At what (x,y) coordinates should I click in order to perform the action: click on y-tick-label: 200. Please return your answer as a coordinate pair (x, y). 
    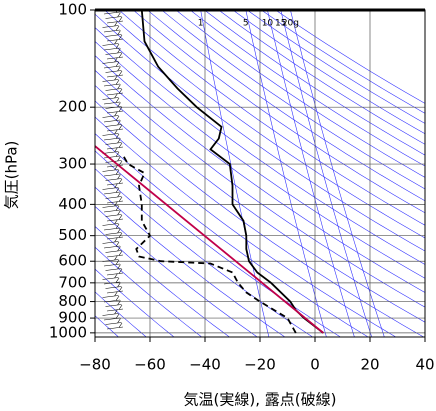
    Looking at the image, I should click on (72, 107).